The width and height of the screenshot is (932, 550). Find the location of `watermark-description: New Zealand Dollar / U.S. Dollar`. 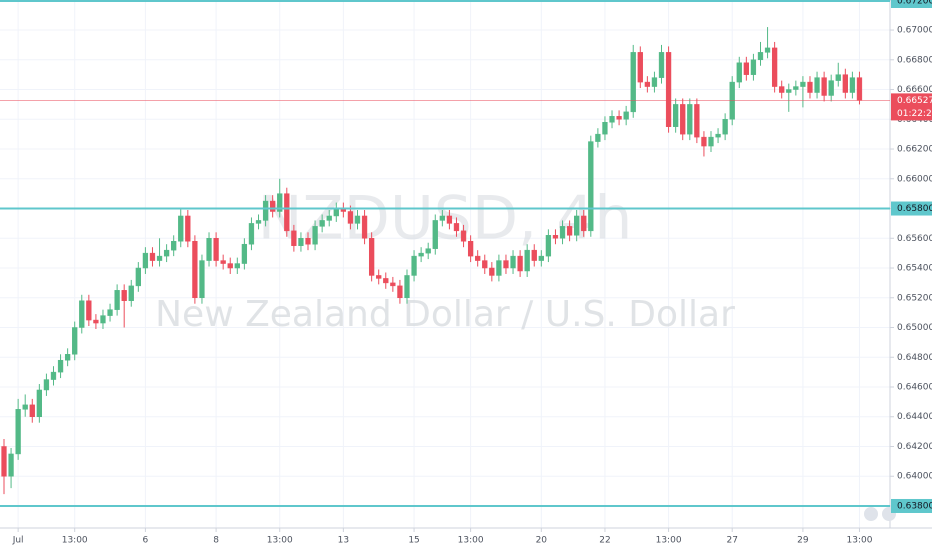

watermark-description: New Zealand Dollar / U.S. Dollar is located at coordinates (445, 314).